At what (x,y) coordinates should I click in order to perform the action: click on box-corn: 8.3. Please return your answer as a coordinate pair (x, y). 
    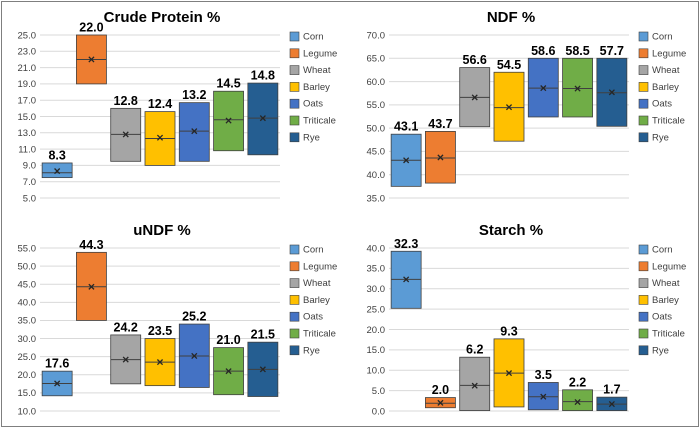
    Looking at the image, I should click on (57, 163).